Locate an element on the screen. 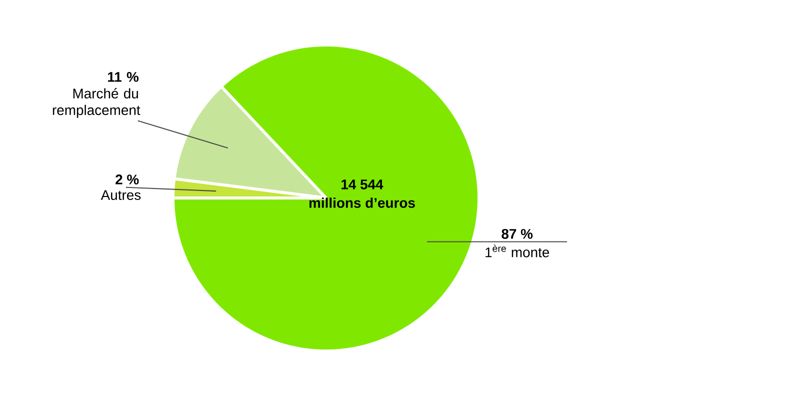 The height and width of the screenshot is (407, 805). data-label: 2 % is located at coordinates (127, 179).